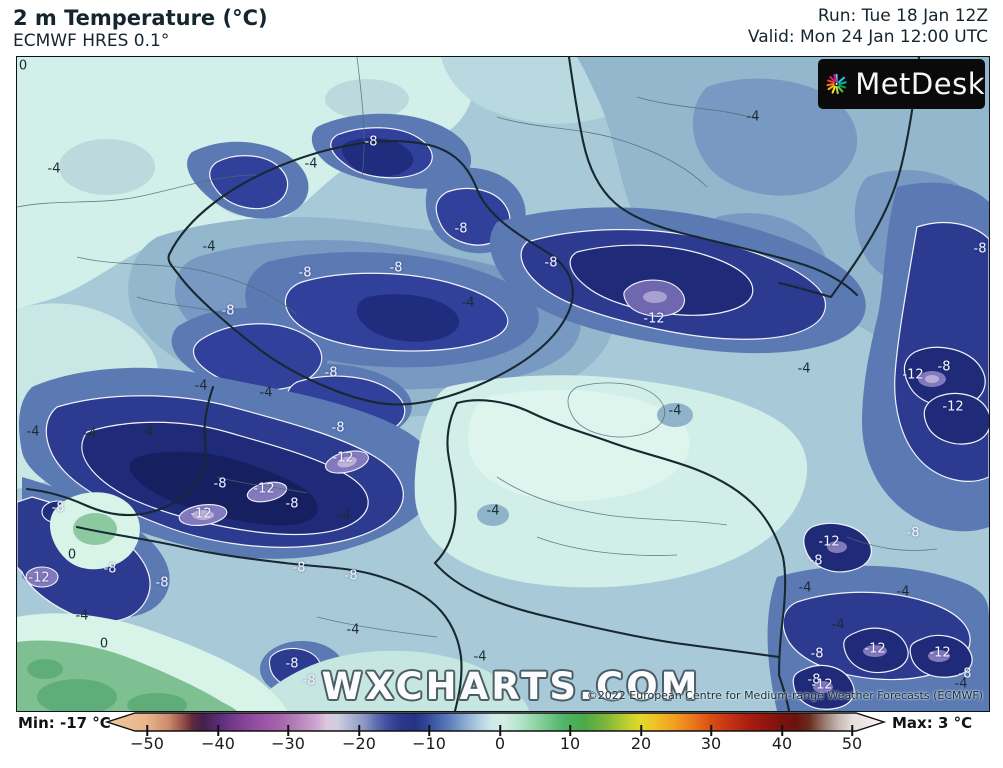 The height and width of the screenshot is (768, 1003). What do you see at coordinates (782, 743) in the screenshot?
I see `legend-tick-value: 40` at bounding box center [782, 743].